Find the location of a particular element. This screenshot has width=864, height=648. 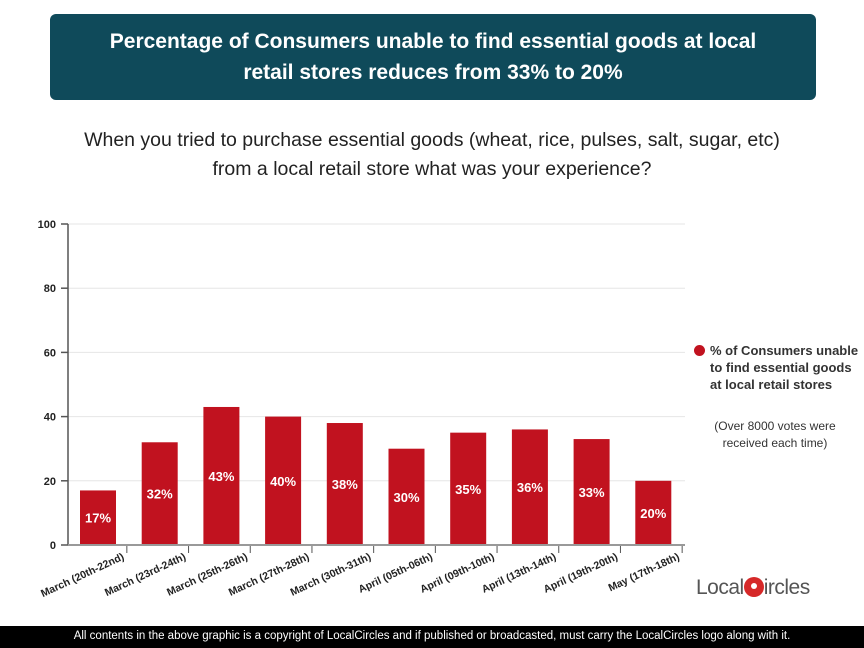

y-tick-label: 20 is located at coordinates (50, 482).